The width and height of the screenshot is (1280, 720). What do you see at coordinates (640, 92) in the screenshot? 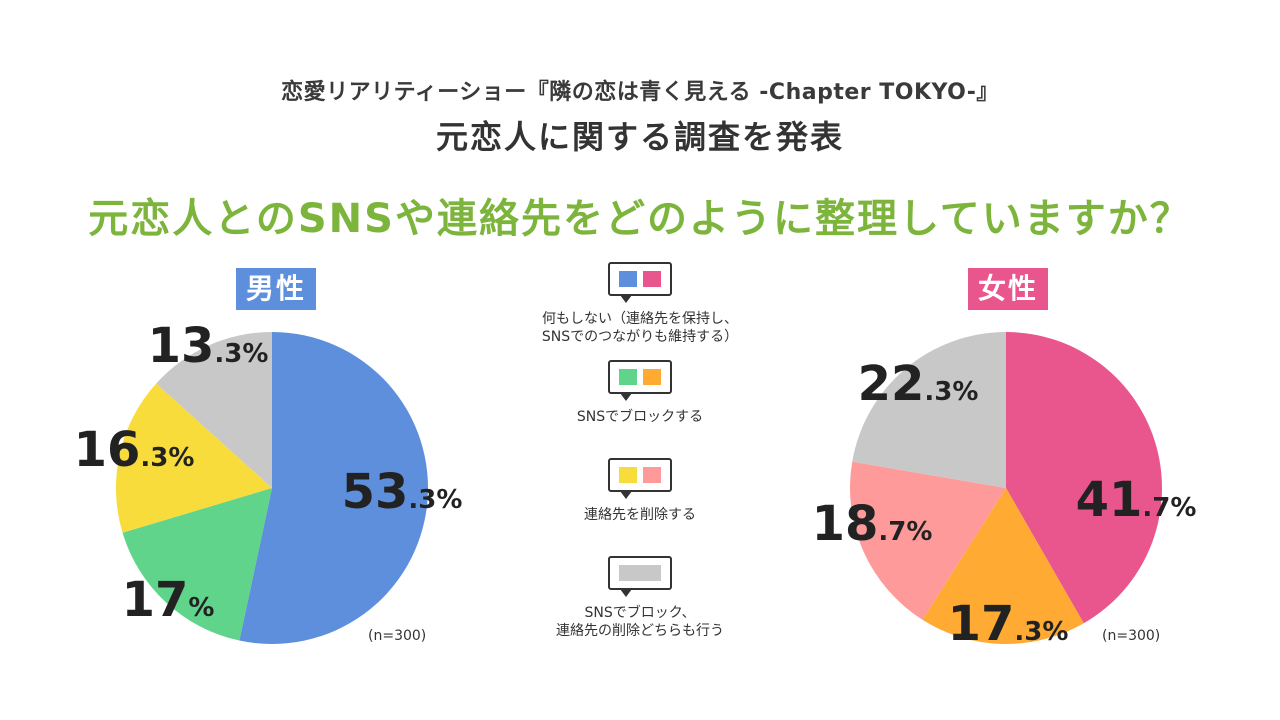
I see `survey-subtitle: 恋愛リアリティーショー『隣の恋は青く見える -Chapter TOKYO-』` at bounding box center [640, 92].